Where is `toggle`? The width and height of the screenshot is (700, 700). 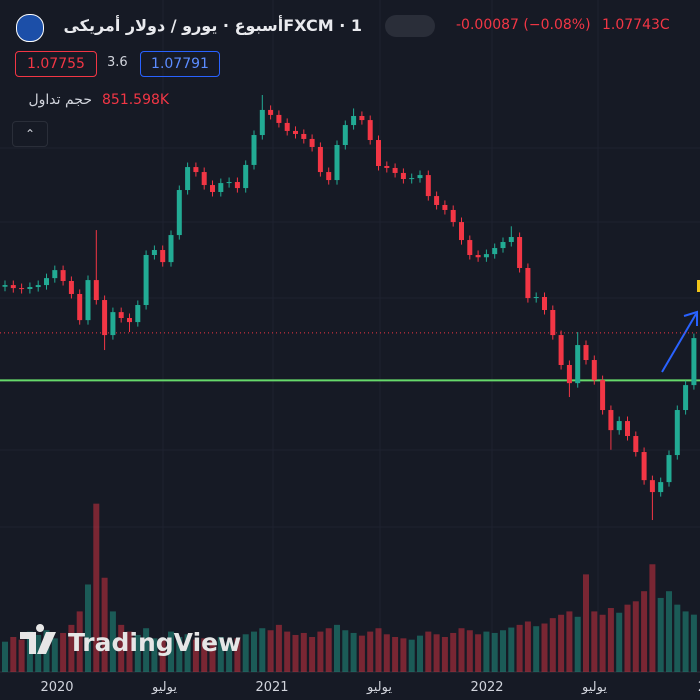 toggle is located at coordinates (410, 26).